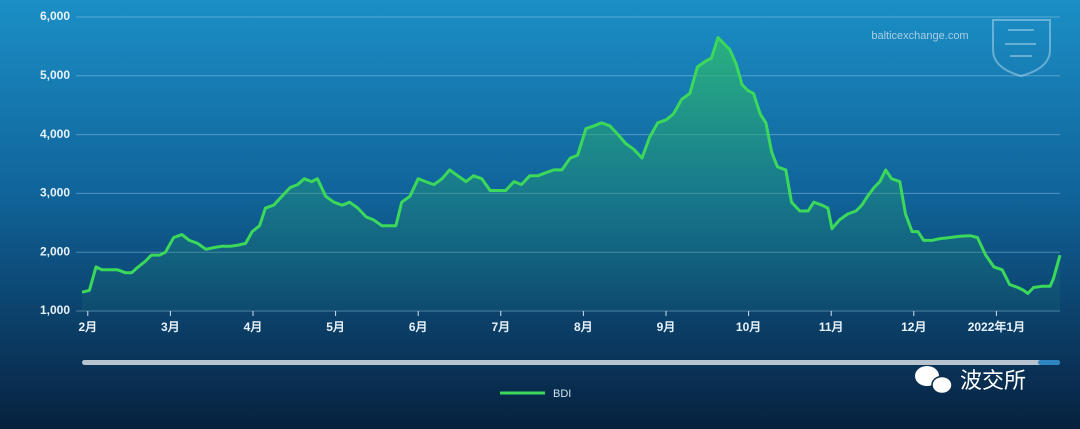  What do you see at coordinates (919, 36) in the screenshot?
I see `watermark: balticexchange.com` at bounding box center [919, 36].